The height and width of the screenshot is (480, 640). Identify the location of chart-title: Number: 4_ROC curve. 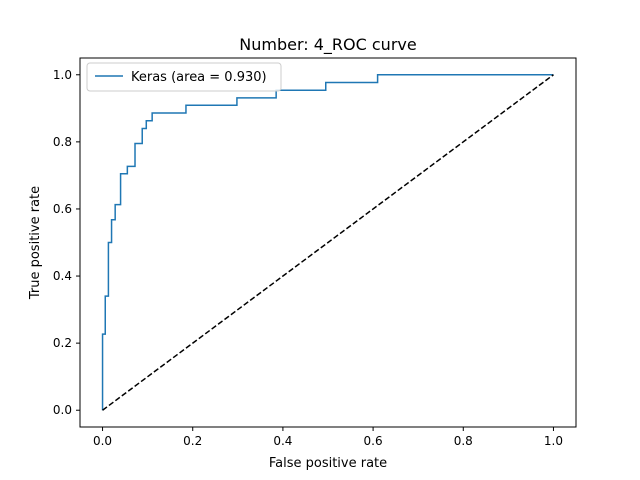
(327, 45).